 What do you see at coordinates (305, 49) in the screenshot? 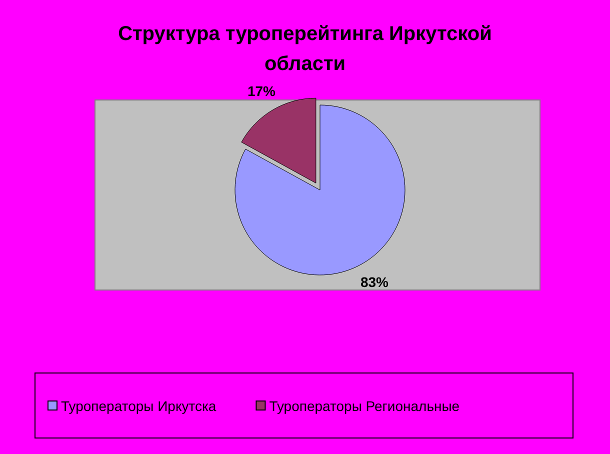
I see `chart-title: Структура туроперейтинга Иркутской области` at bounding box center [305, 49].